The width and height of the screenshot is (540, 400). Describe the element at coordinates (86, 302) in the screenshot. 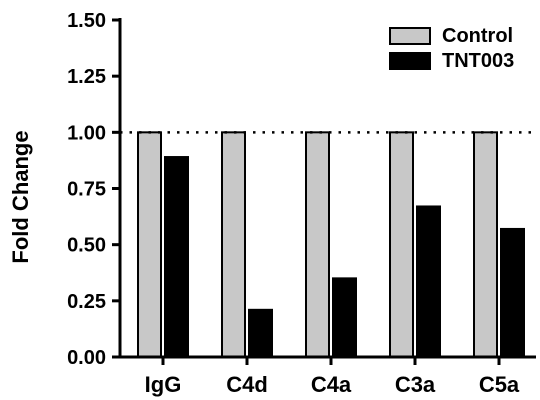

I see `y-tick-label: 0.25` at that location.